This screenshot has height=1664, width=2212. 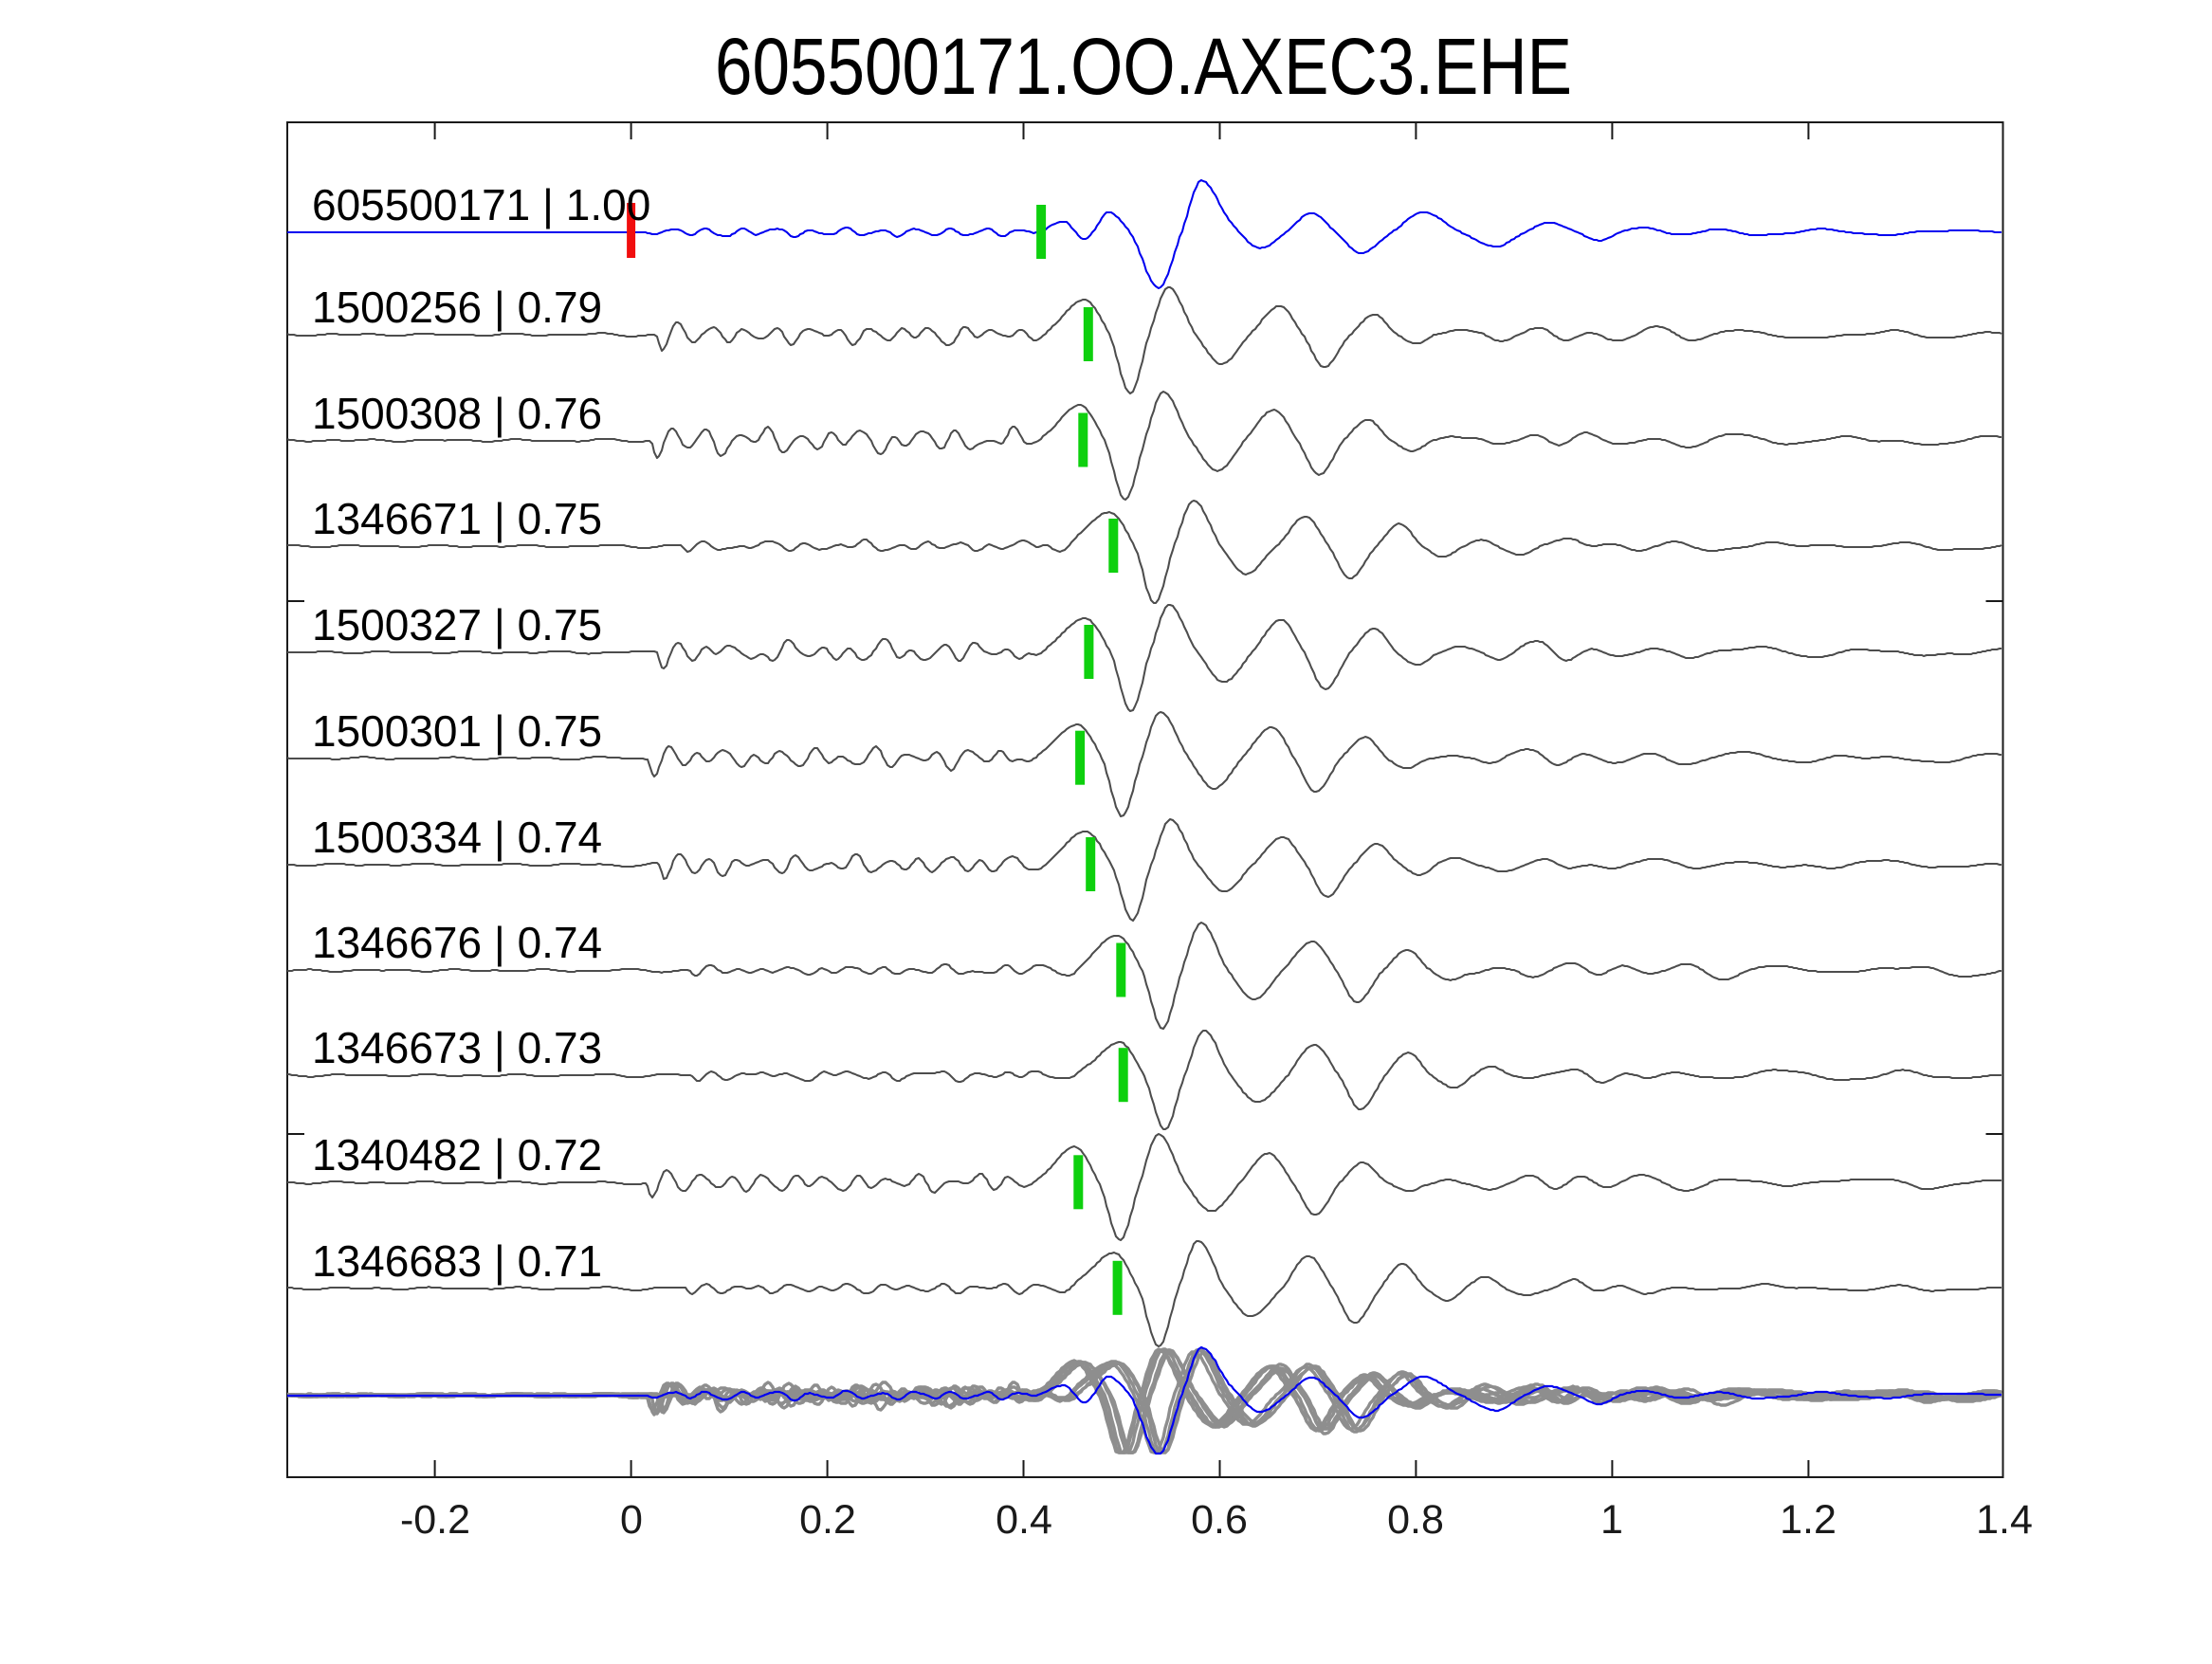 What do you see at coordinates (435, 1520) in the screenshot?
I see `svg-text: -0.2` at bounding box center [435, 1520].